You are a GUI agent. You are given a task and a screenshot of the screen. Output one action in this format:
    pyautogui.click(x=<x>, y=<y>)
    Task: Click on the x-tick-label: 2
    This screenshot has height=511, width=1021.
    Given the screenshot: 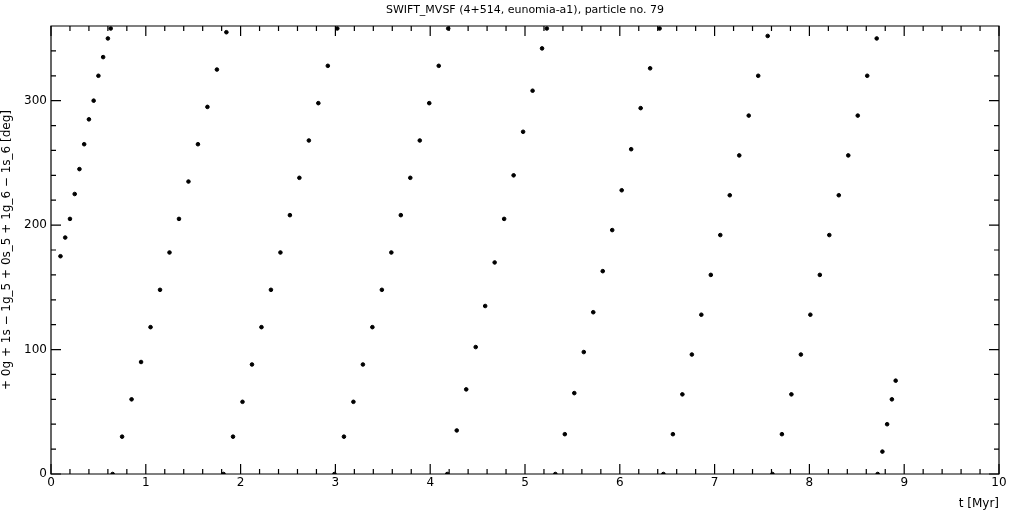 What is the action you would take?
    pyautogui.click(x=240, y=482)
    